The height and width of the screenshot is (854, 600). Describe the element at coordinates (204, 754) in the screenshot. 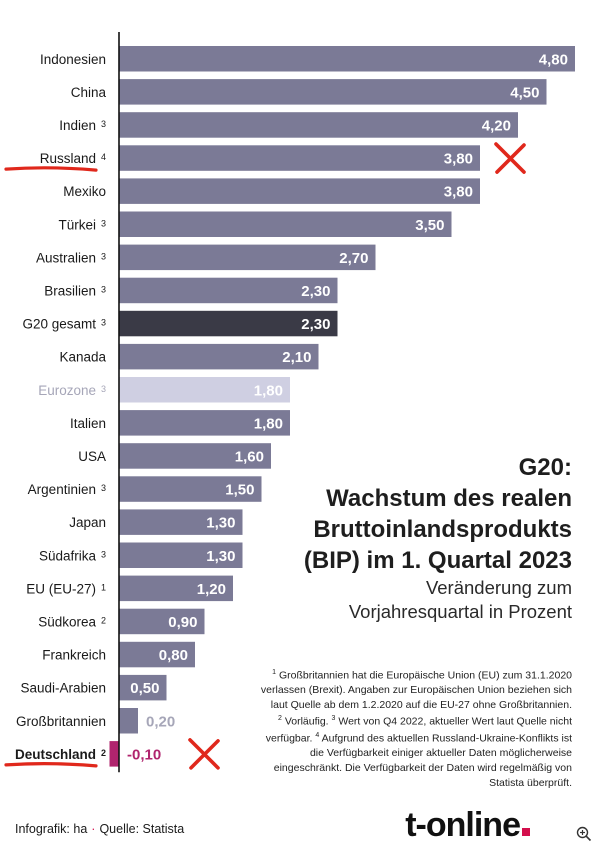

I see `cross-mark-deutschland` at that location.